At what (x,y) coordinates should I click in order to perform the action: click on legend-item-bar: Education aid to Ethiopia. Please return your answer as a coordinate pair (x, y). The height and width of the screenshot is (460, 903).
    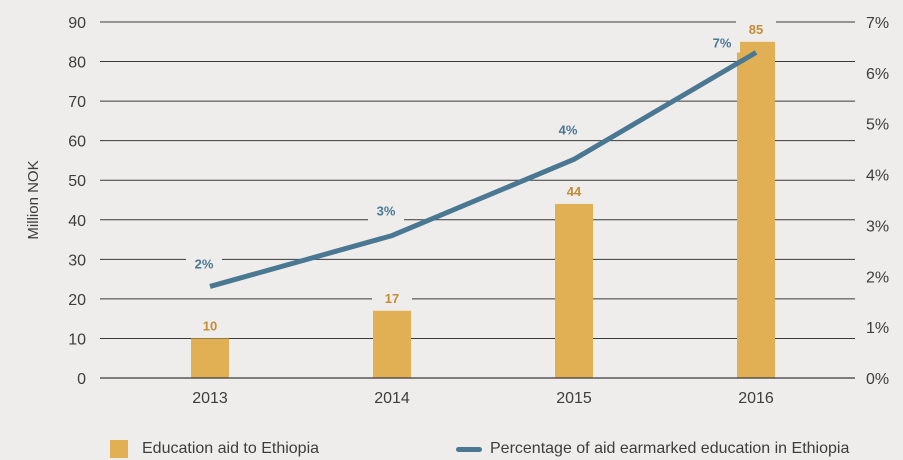
    Looking at the image, I should click on (214, 449).